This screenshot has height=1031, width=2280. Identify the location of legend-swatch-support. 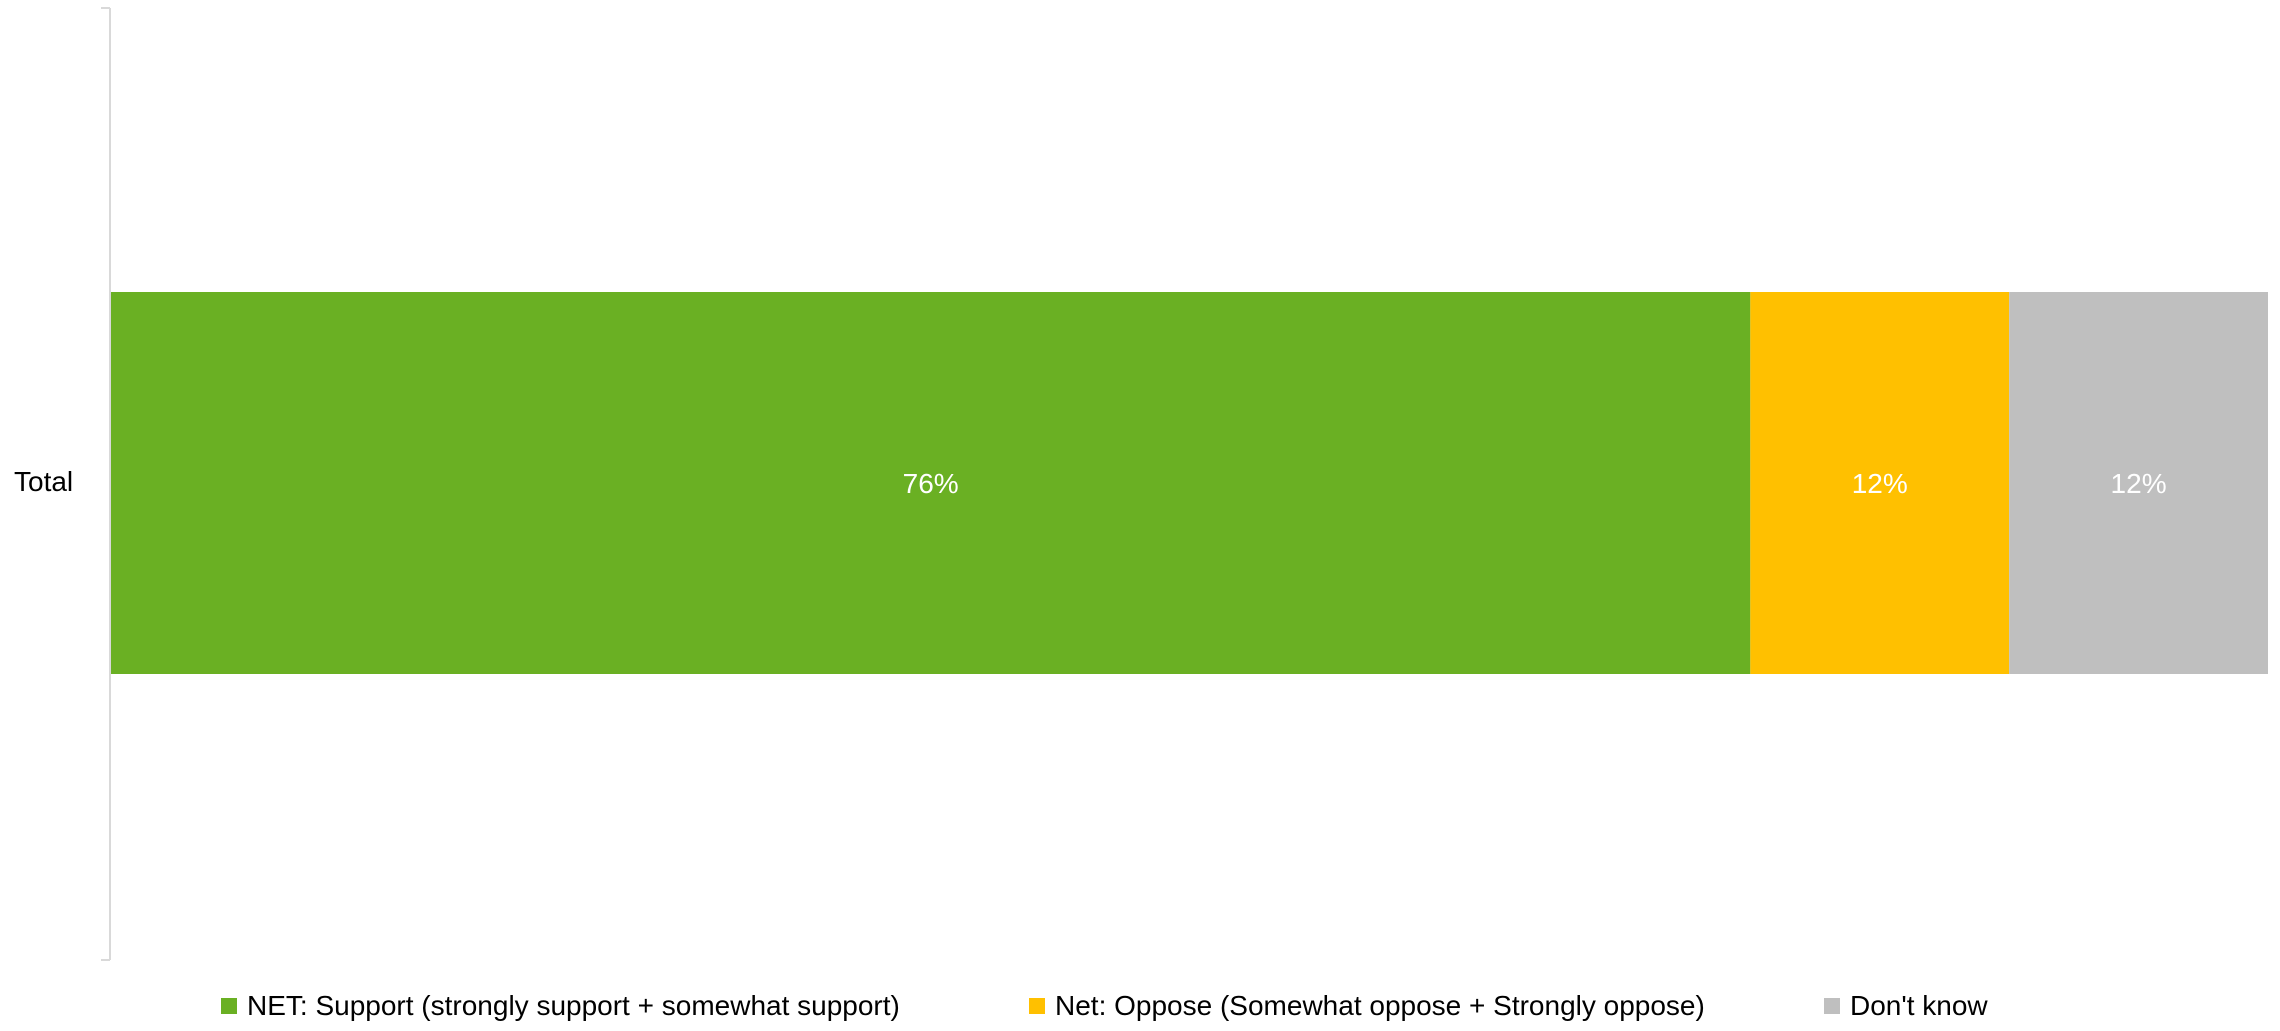
(229, 1006).